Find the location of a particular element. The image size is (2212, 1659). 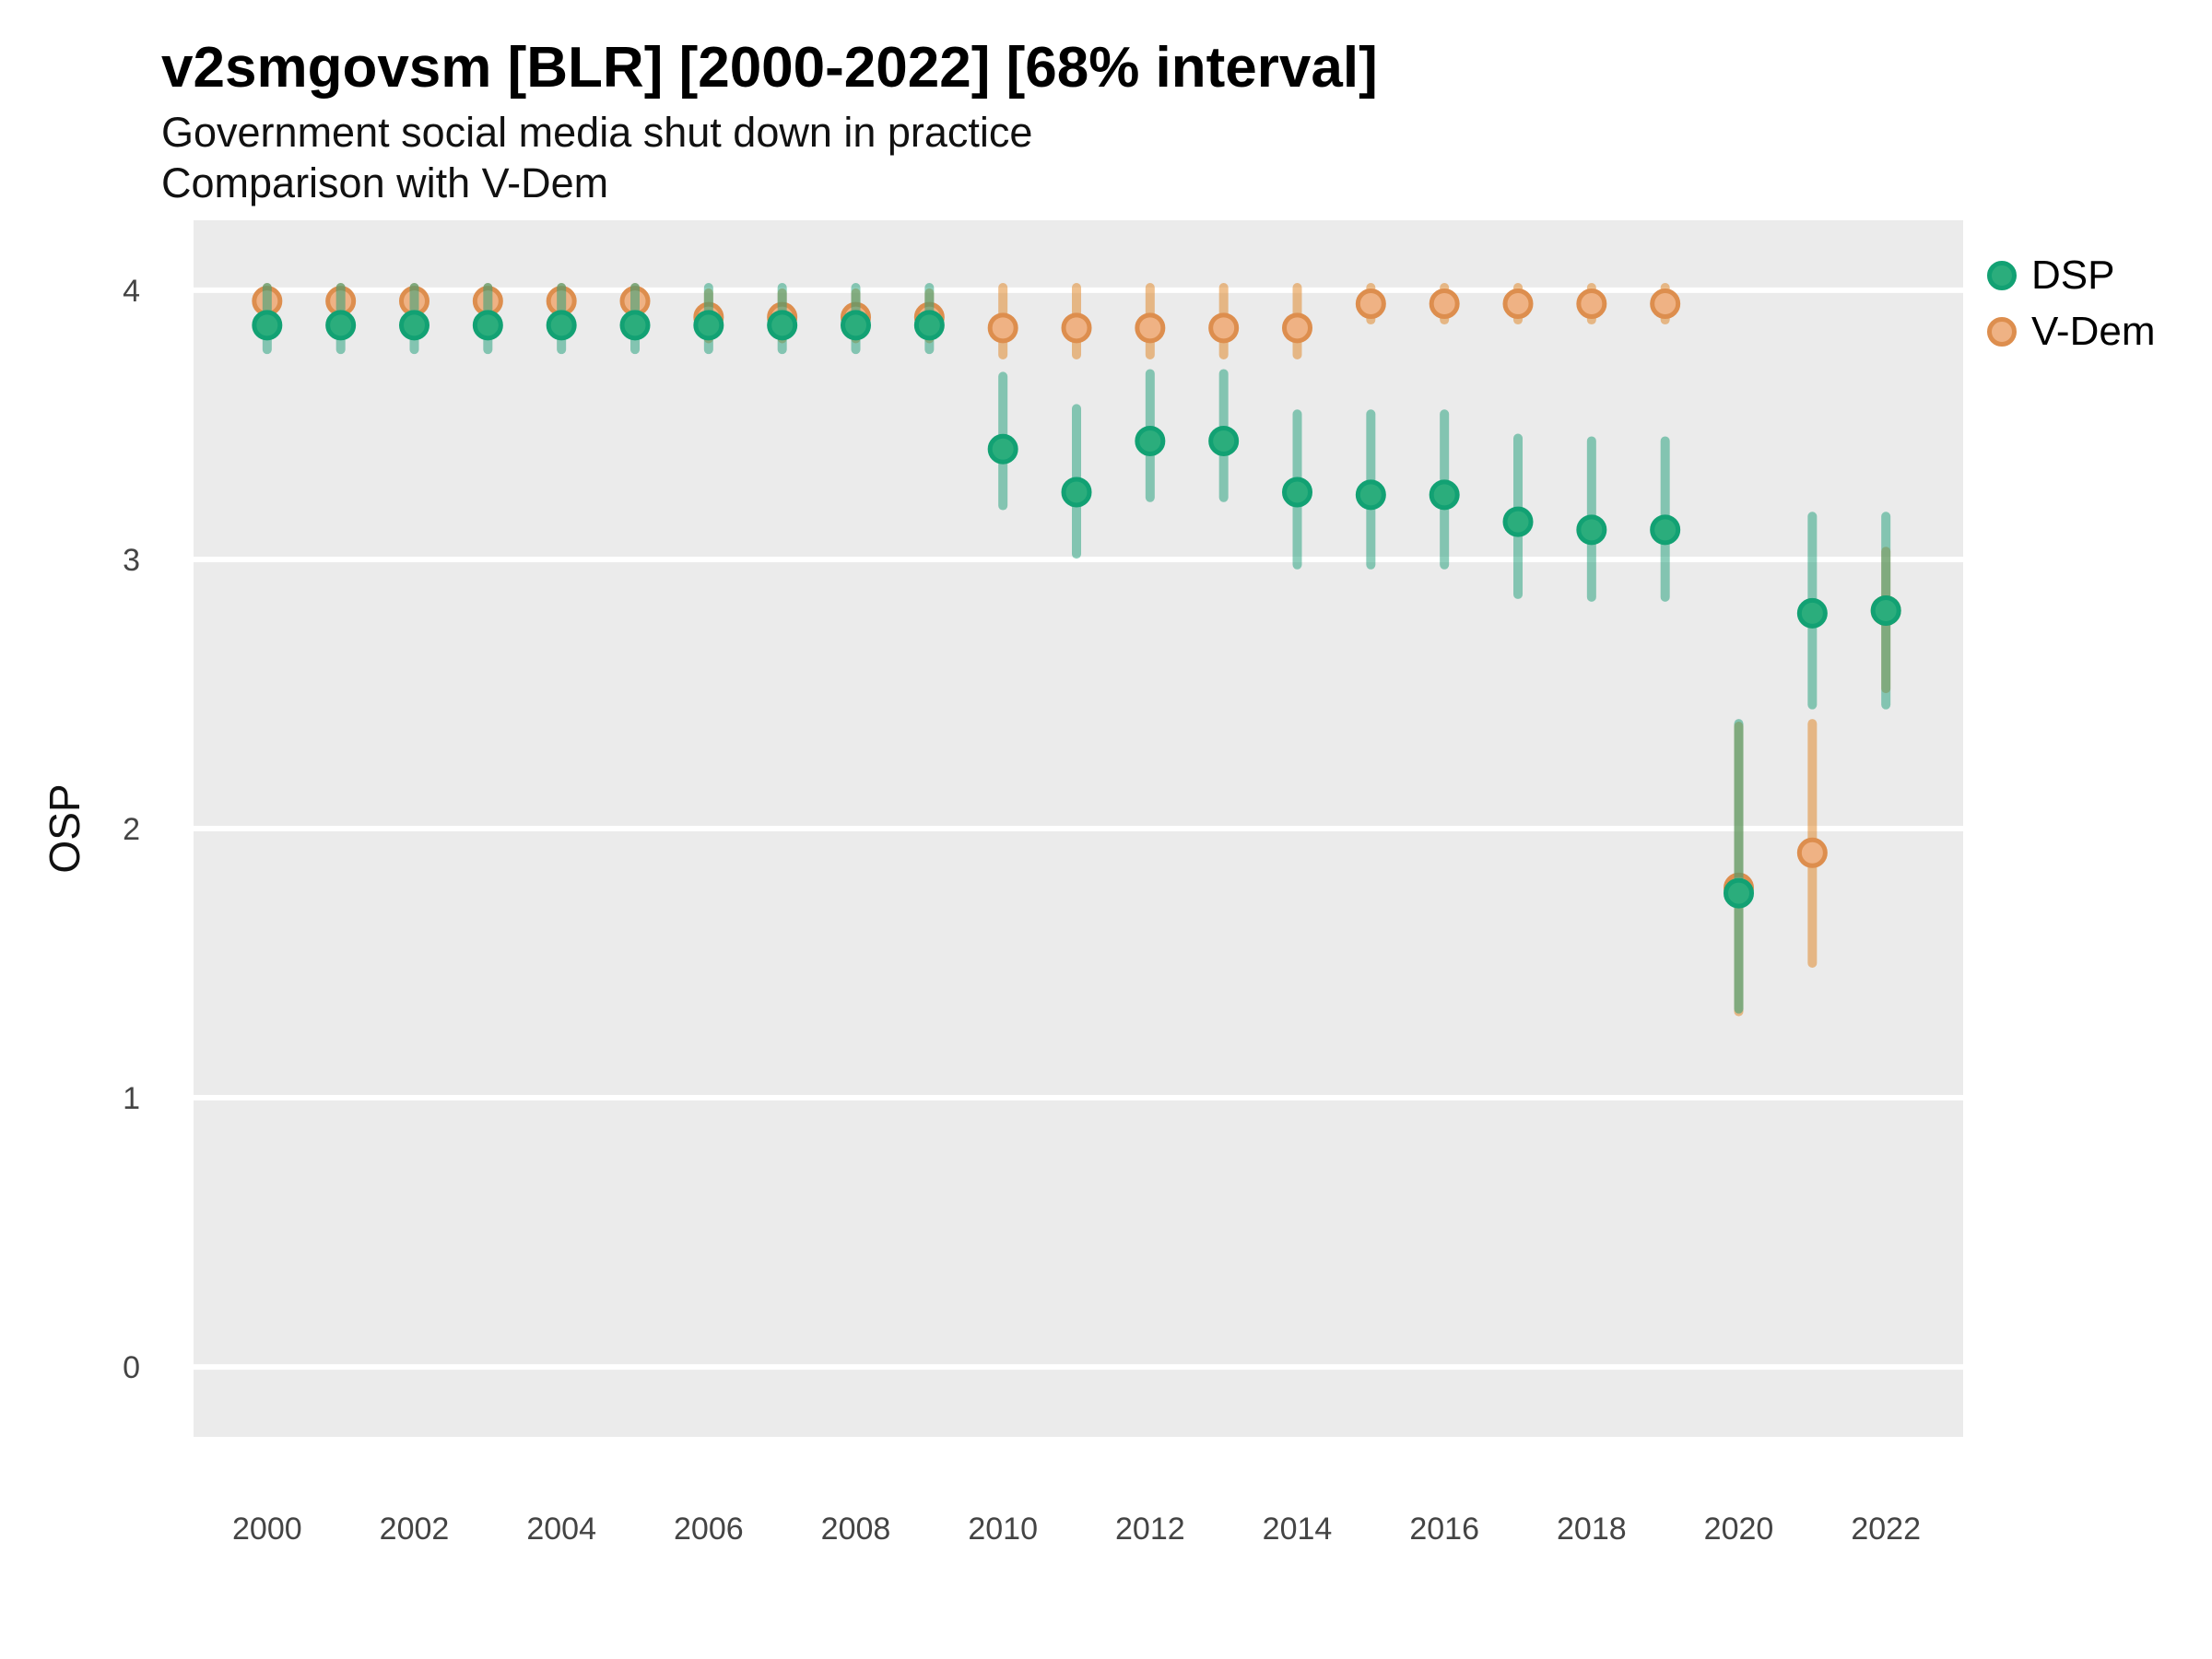

x-tick-label-2006: 2006 is located at coordinates (709, 1529).